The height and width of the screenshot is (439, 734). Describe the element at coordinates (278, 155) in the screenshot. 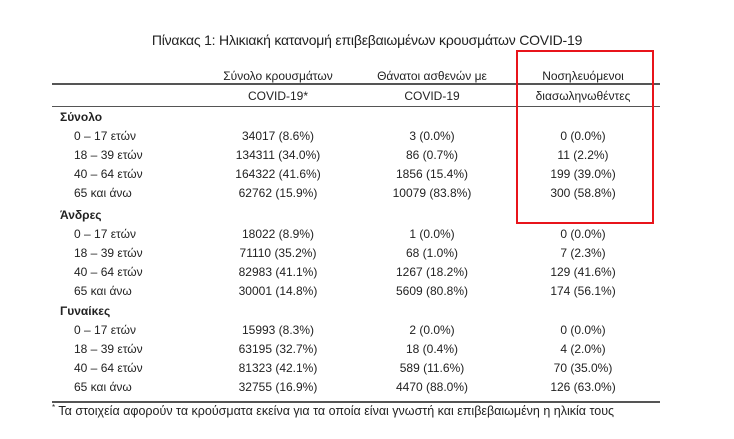

I see `total-cases-cell: 134311 (34.0%)` at that location.